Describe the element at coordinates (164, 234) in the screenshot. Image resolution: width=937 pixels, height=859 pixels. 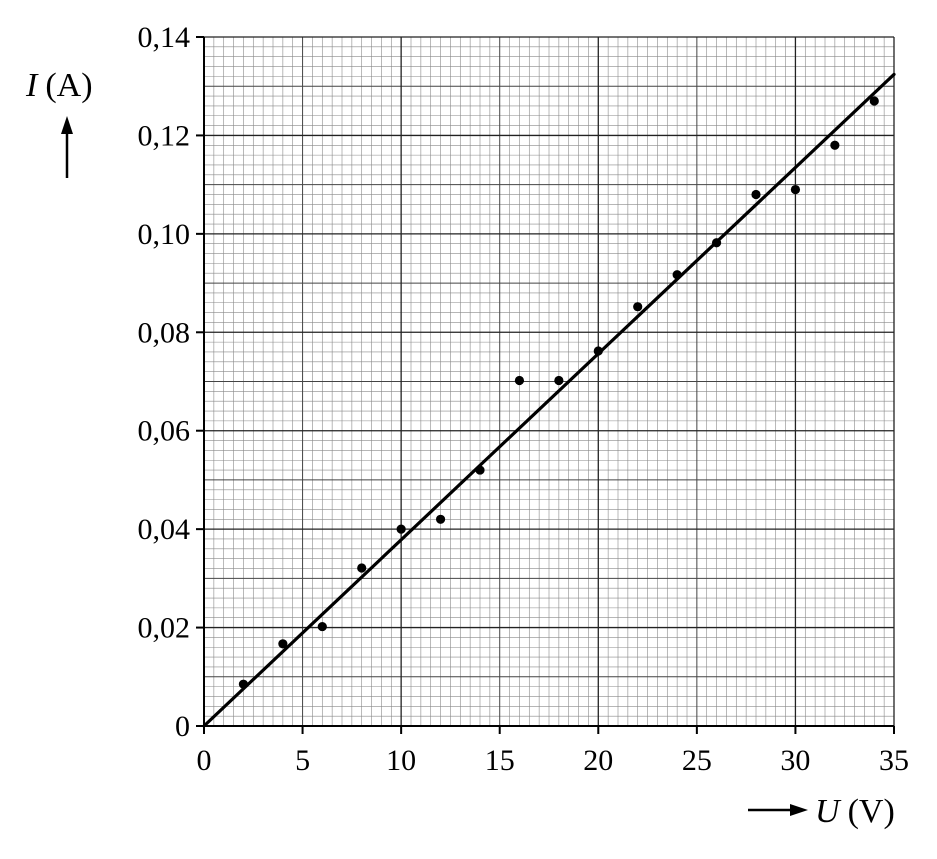
I see `y-tick-label: 0,10` at that location.